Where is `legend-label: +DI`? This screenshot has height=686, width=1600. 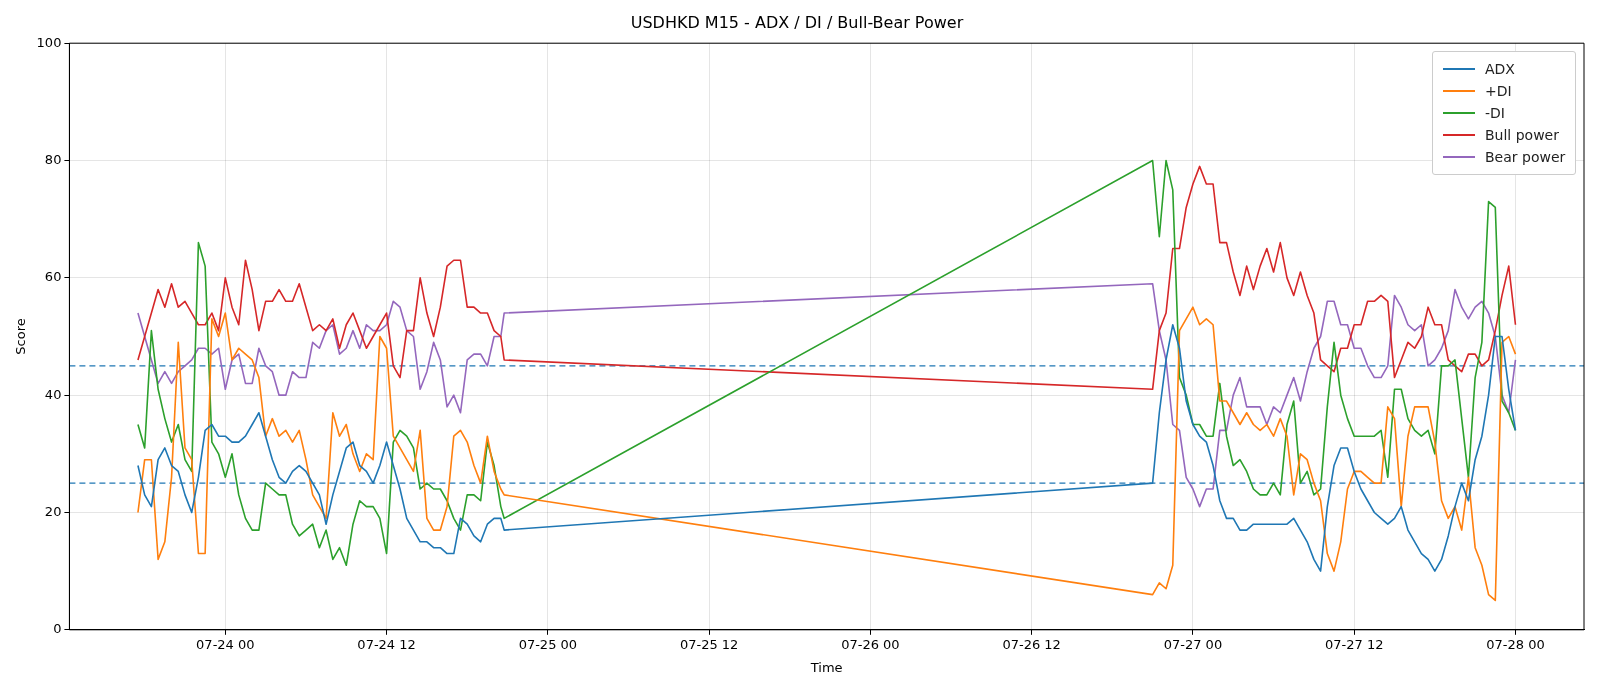 legend-label: +DI is located at coordinates (1498, 91).